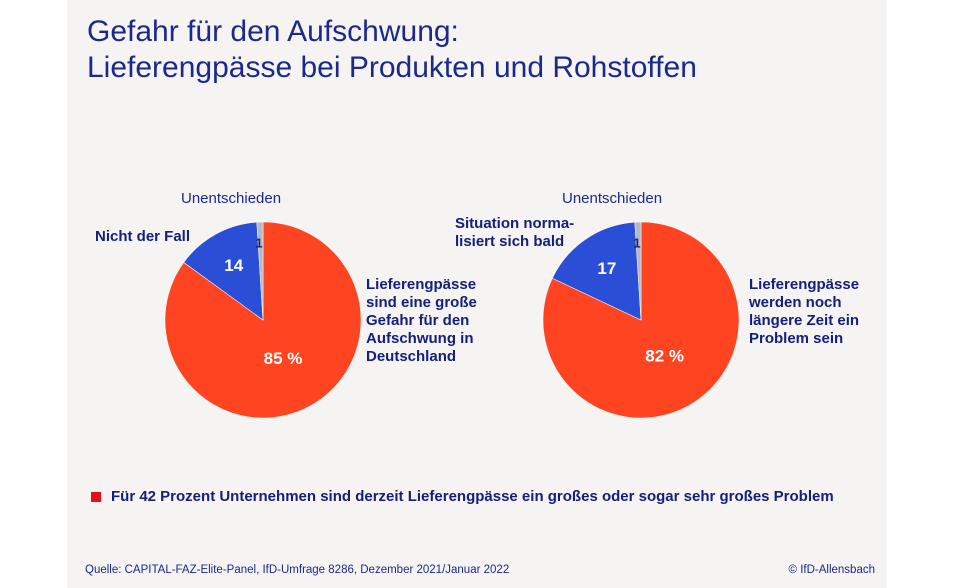  Describe the element at coordinates (664, 356) in the screenshot. I see `pie2-value-label-0: 82 %` at that location.